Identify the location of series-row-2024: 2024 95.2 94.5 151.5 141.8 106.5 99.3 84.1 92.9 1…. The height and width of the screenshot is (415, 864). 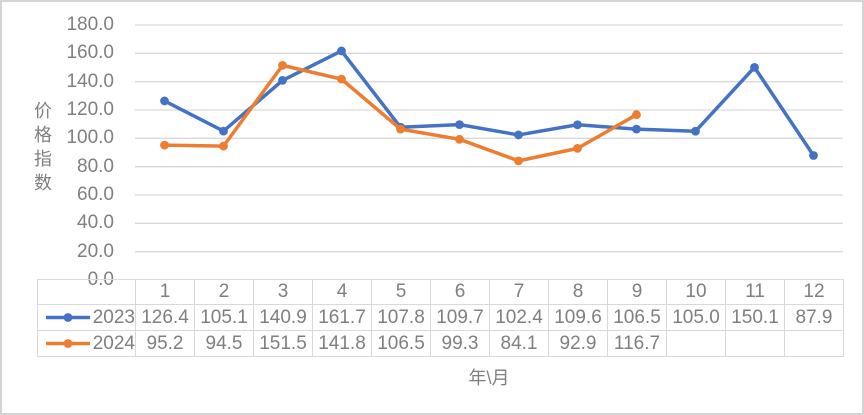
(440, 343).